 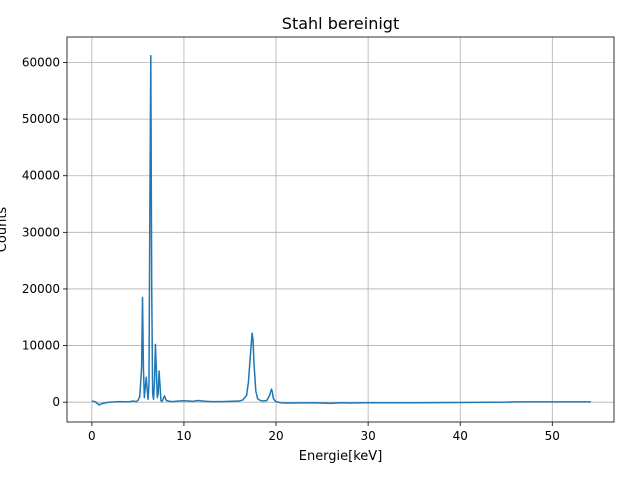 What do you see at coordinates (41, 232) in the screenshot?
I see `y-tick-label: 30000` at bounding box center [41, 232].